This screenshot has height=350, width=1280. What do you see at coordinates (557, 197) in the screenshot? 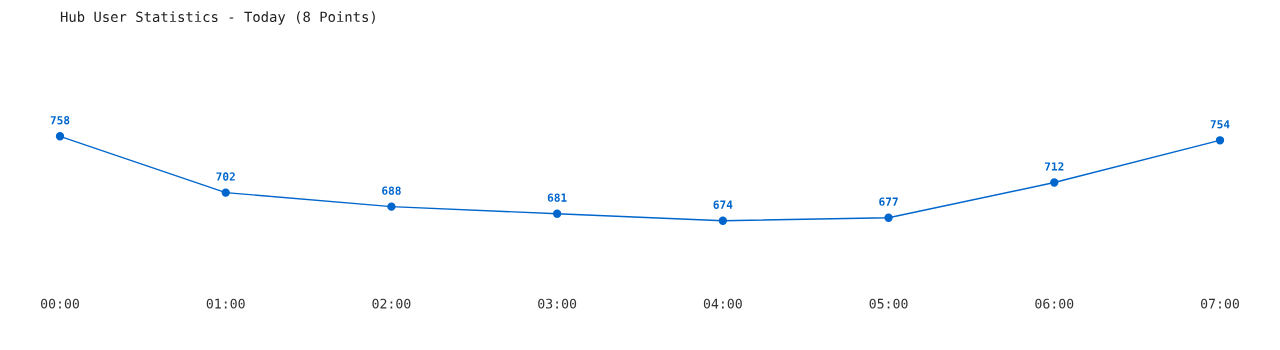
I see `data-label: 681` at bounding box center [557, 197].